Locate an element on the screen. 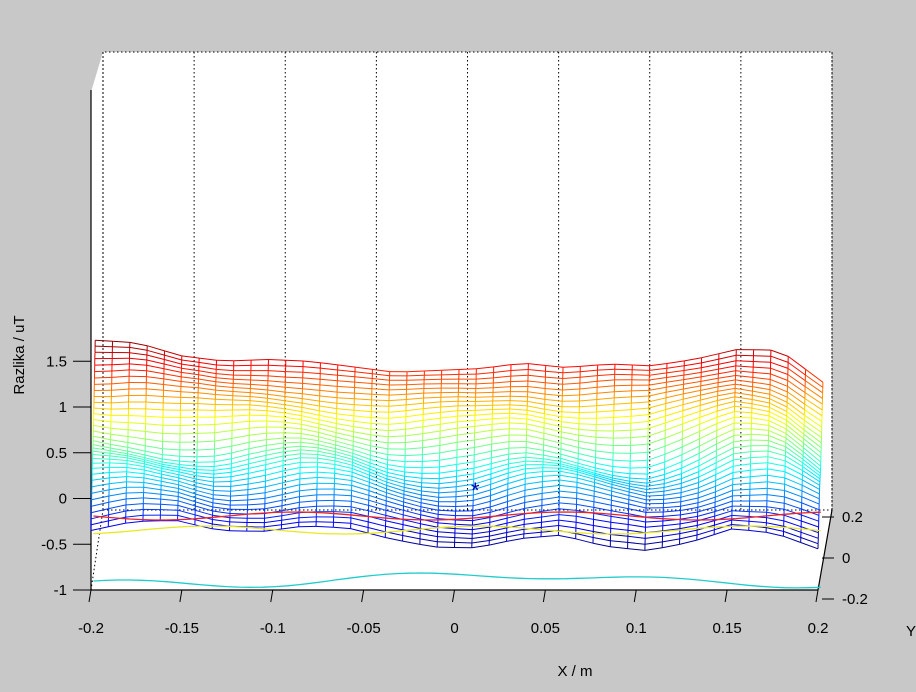  x-axis-label: X / m is located at coordinates (574, 671).